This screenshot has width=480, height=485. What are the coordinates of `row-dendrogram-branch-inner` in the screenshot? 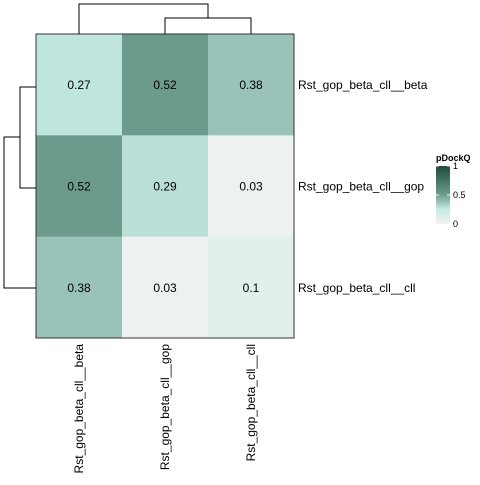 It's located at (27, 137).